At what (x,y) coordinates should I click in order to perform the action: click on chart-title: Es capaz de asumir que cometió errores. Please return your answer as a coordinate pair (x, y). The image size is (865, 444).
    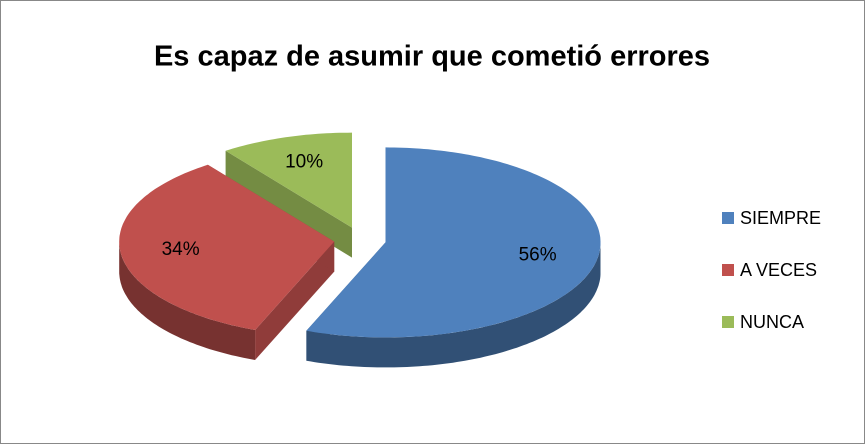
    Looking at the image, I should click on (432, 57).